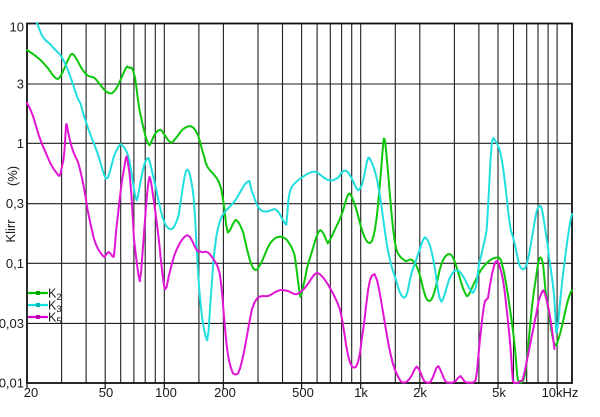 This screenshot has height=417, width=600. I want to click on svg-text: 5k, so click(499, 392).